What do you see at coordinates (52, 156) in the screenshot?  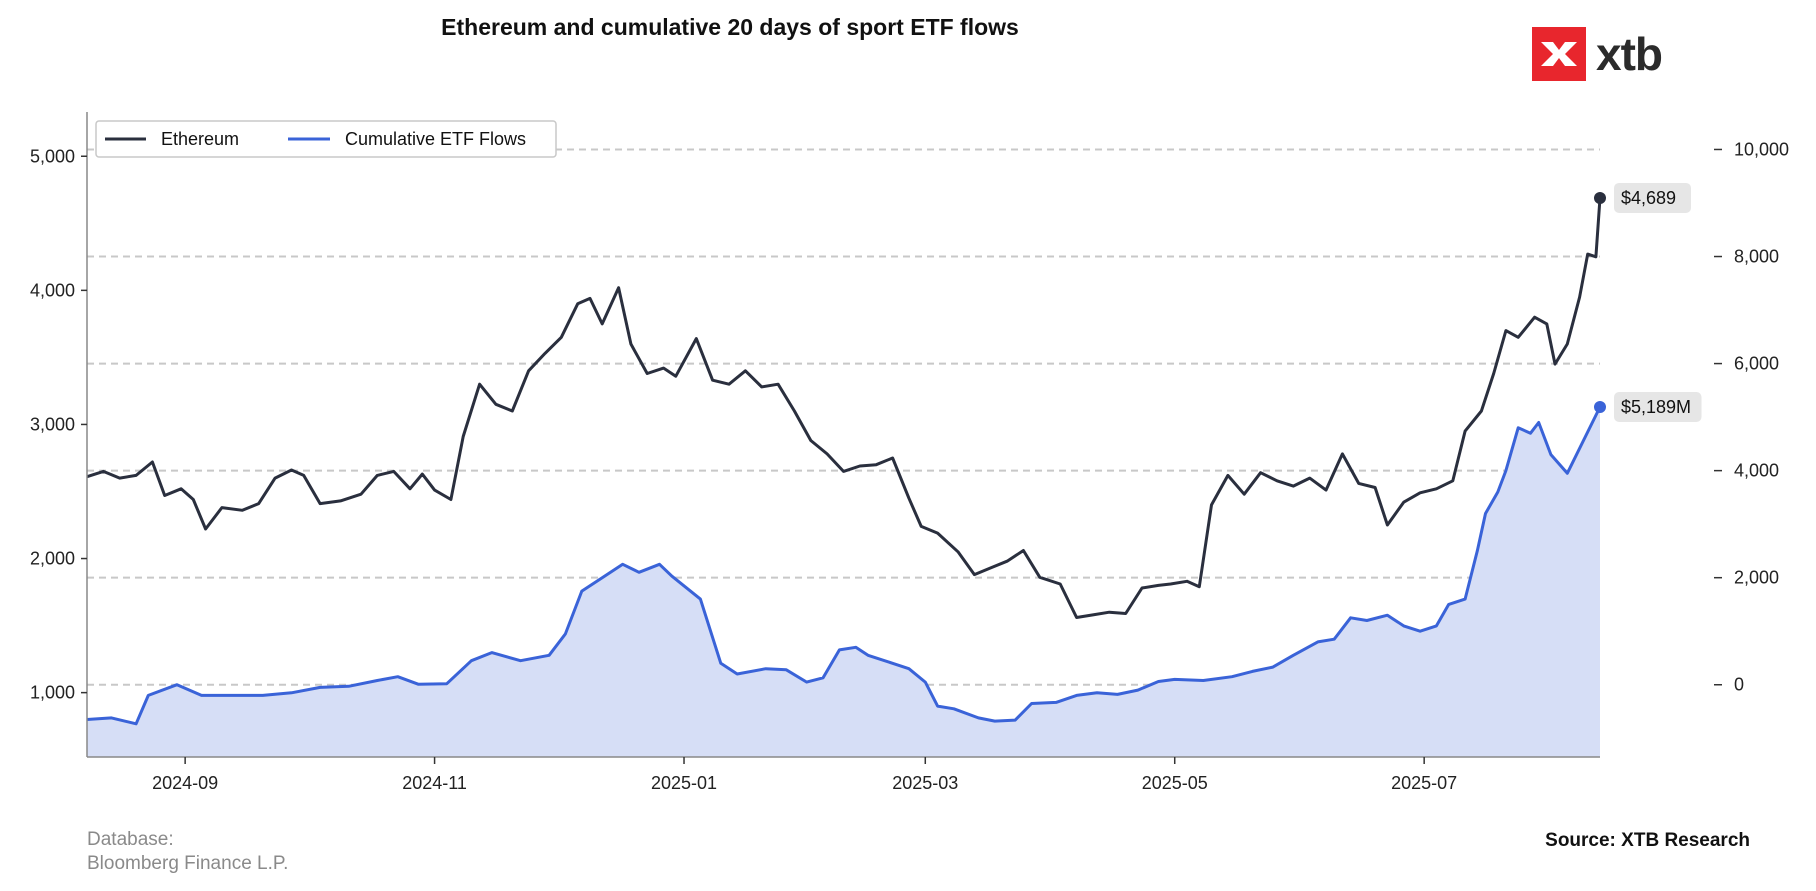 I see `left-tick-label: 5,000` at bounding box center [52, 156].